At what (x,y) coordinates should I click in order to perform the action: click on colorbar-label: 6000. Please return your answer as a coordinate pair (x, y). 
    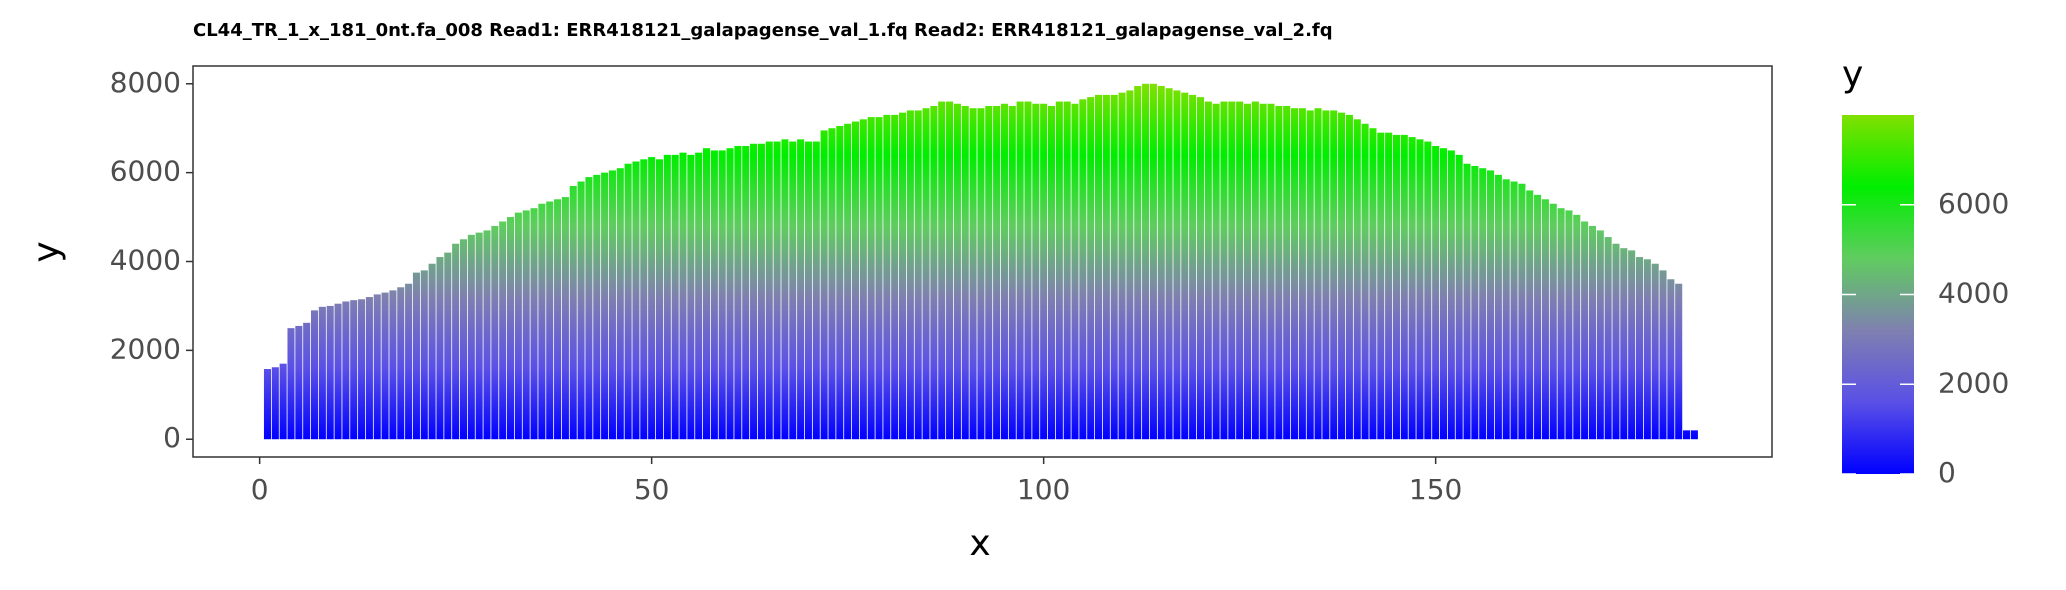
    Looking at the image, I should click on (1973, 203).